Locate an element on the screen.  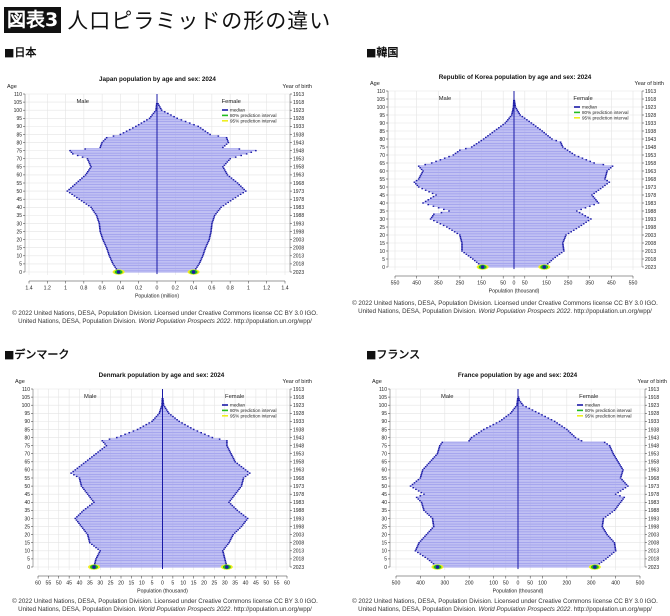
legend-entry: median is located at coordinates (593, 405).